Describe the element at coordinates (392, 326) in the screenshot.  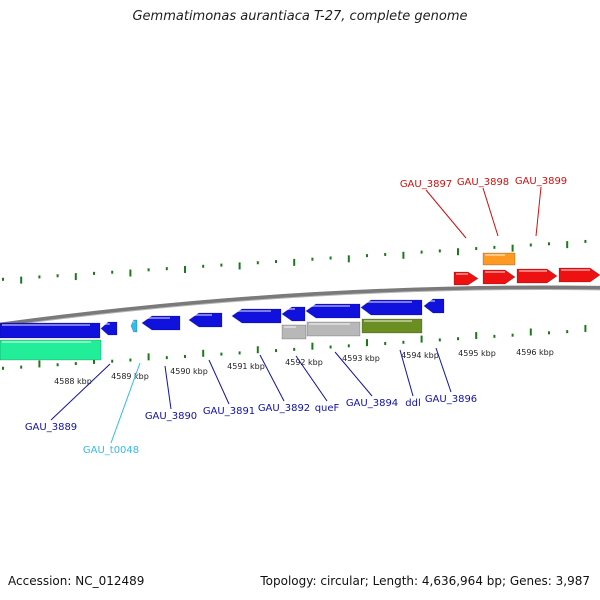
I see `feature-olive` at that location.